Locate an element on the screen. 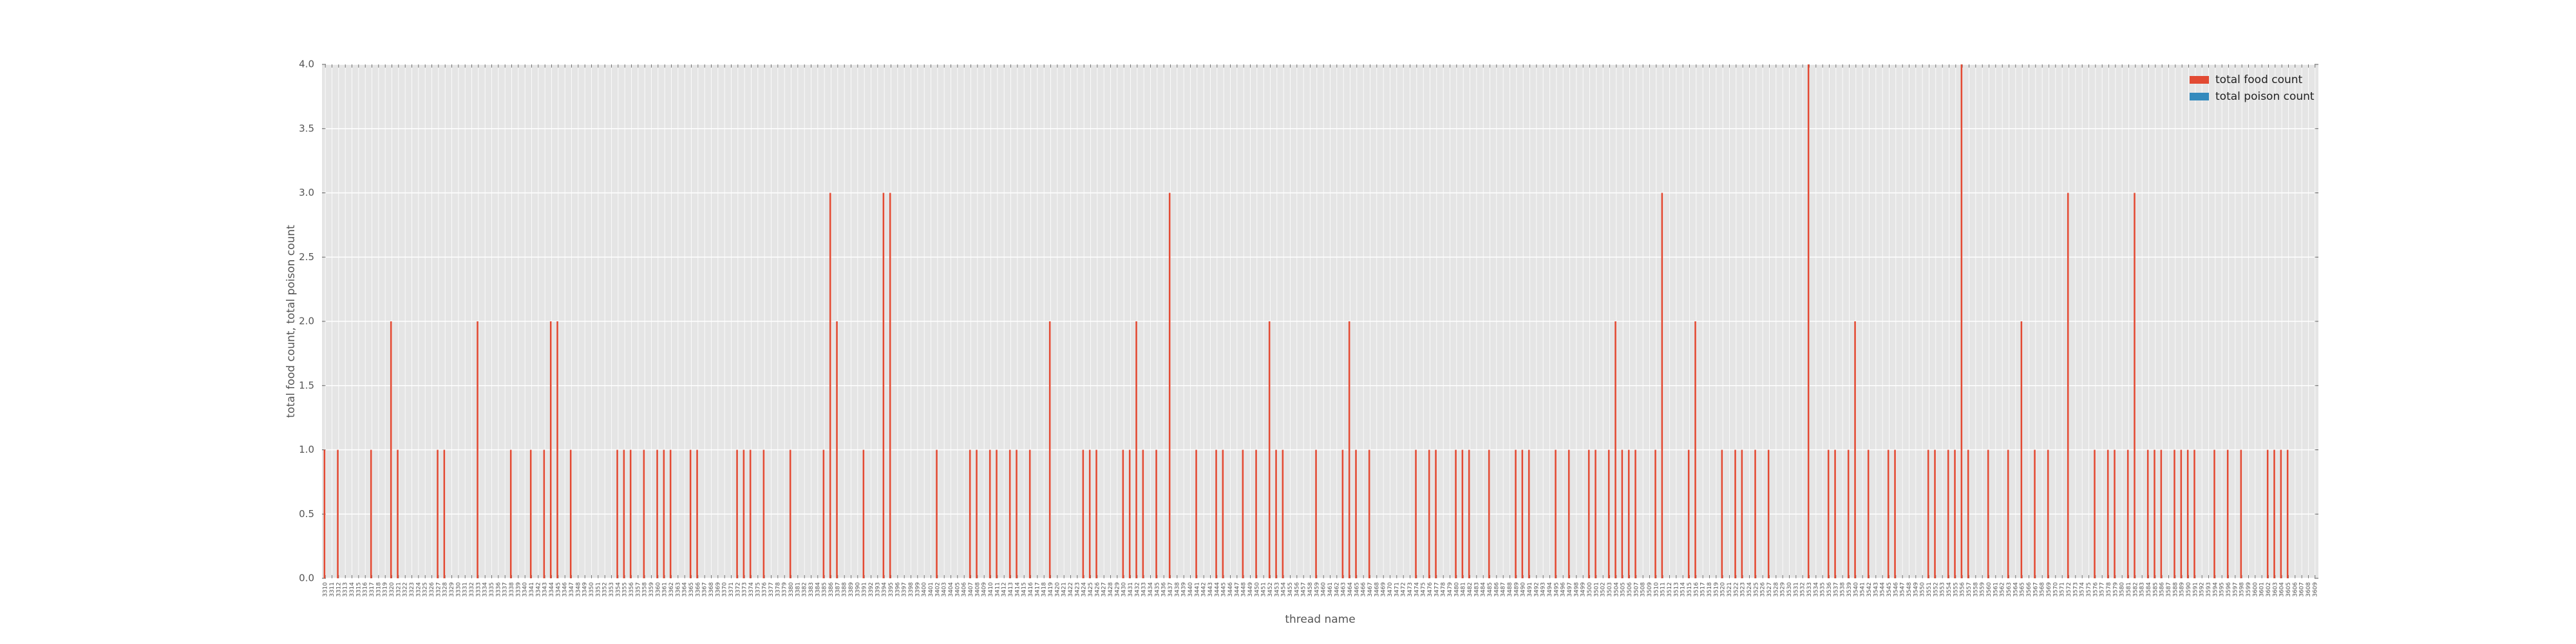 The image size is (2576, 644). x-tick-label: 3358 is located at coordinates (645, 589).